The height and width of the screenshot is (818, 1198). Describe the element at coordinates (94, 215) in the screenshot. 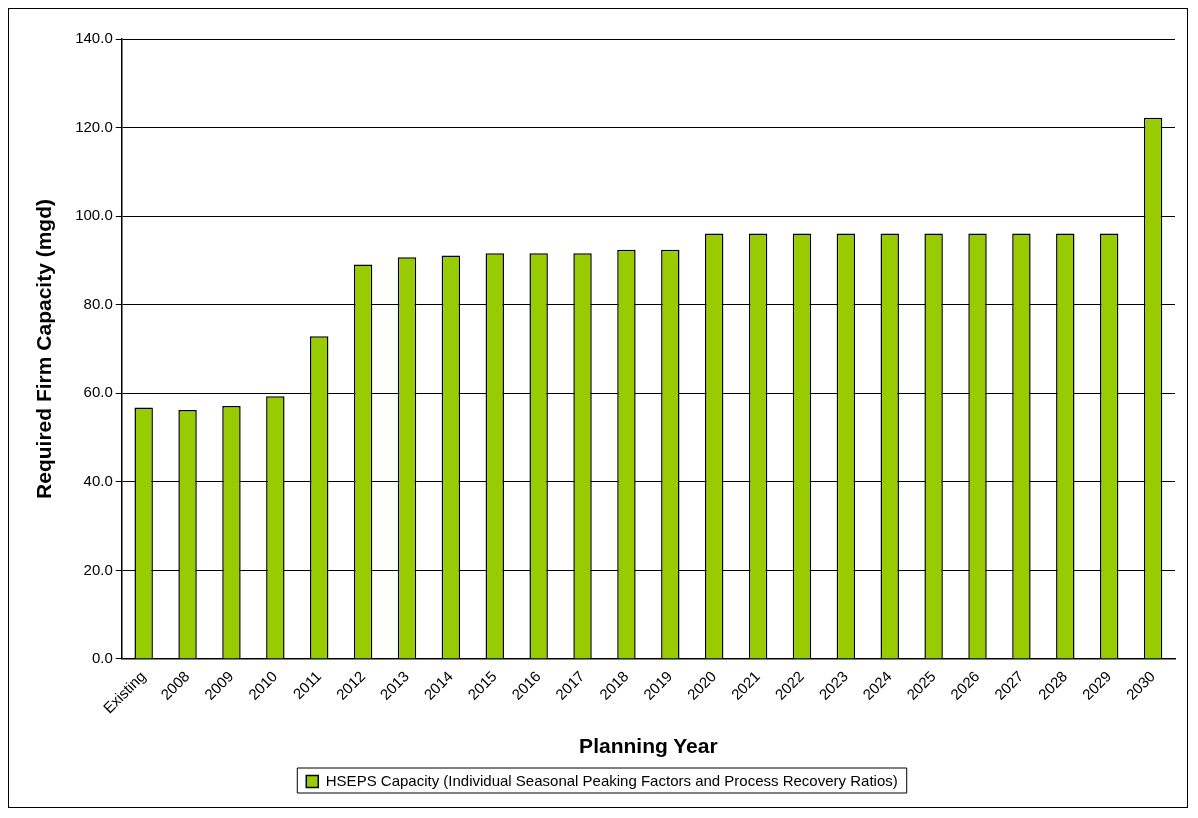

I see `y-tick-label: 100.0` at that location.